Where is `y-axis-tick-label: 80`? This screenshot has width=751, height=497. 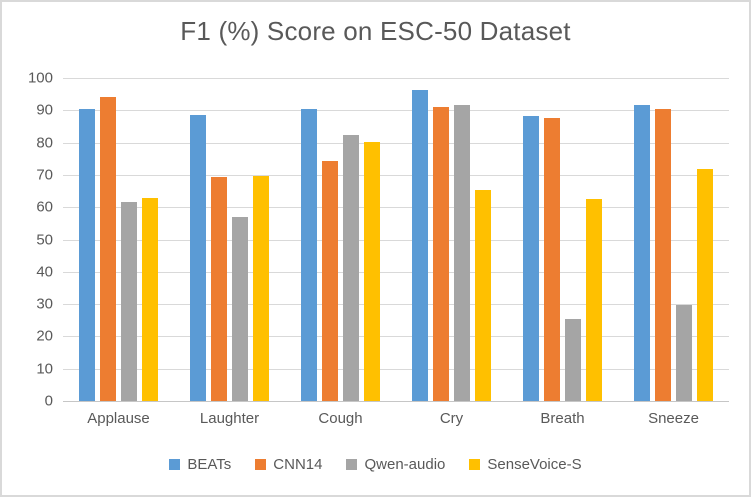
y-axis-tick-label: 80 is located at coordinates (44, 143).